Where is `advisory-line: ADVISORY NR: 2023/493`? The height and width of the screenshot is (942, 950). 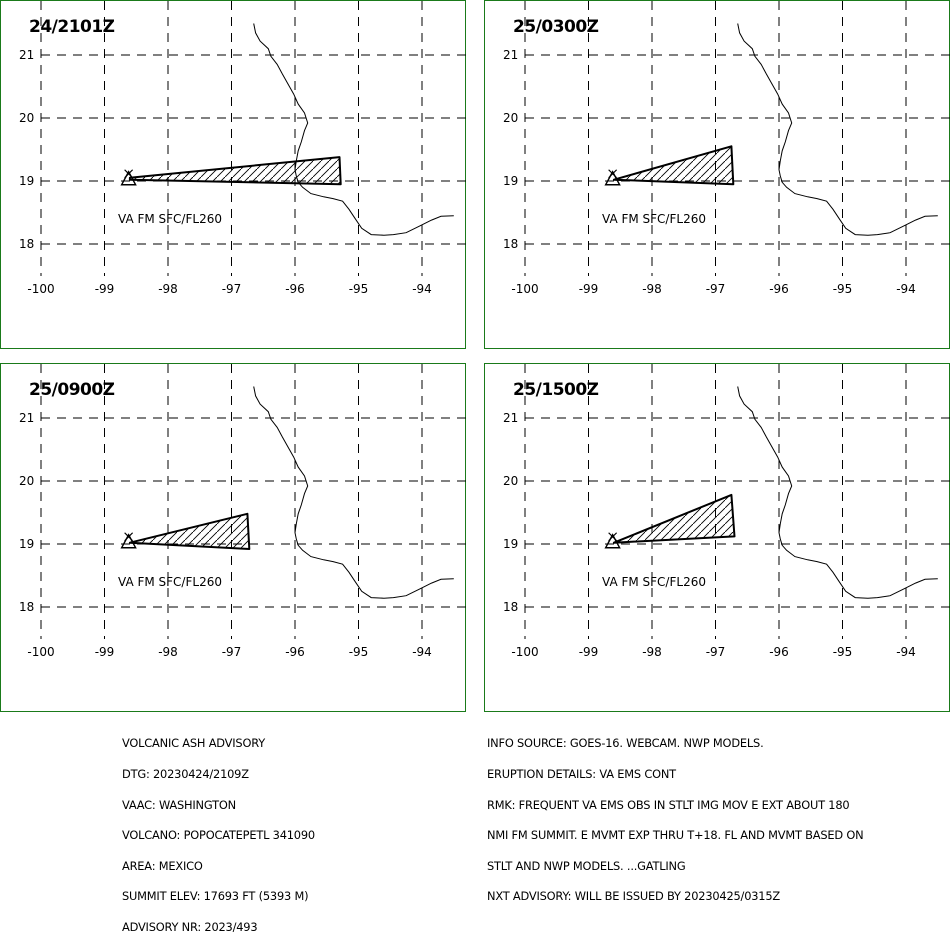 advisory-line: ADVISORY NR: 2023/493 is located at coordinates (190, 926).